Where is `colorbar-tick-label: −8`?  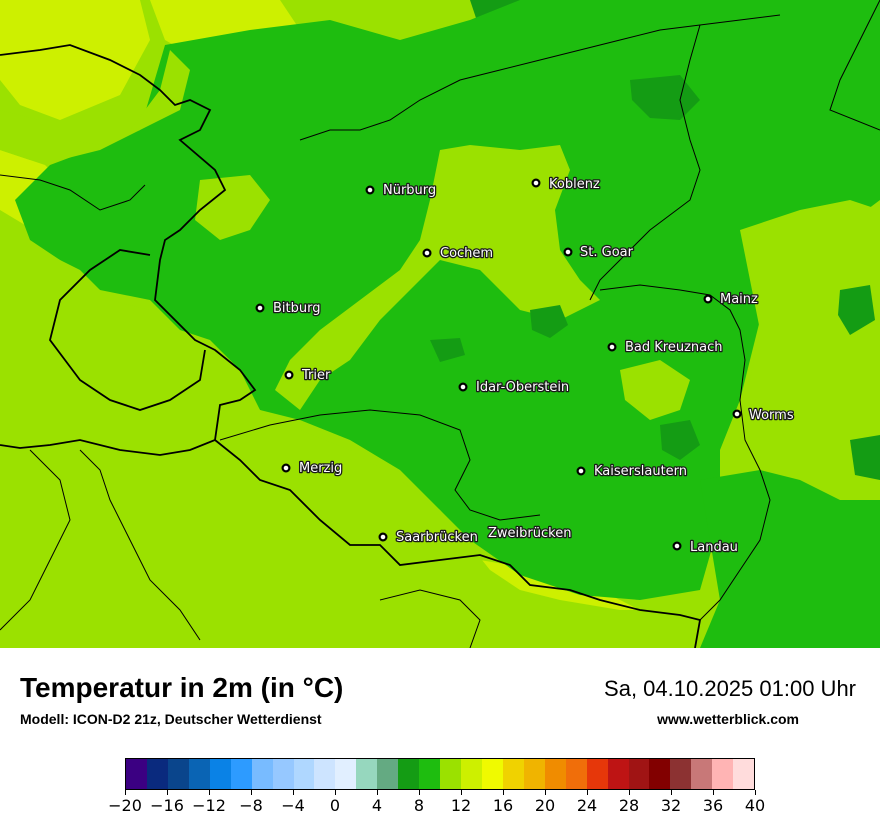 colorbar-tick-label: −8 is located at coordinates (251, 805).